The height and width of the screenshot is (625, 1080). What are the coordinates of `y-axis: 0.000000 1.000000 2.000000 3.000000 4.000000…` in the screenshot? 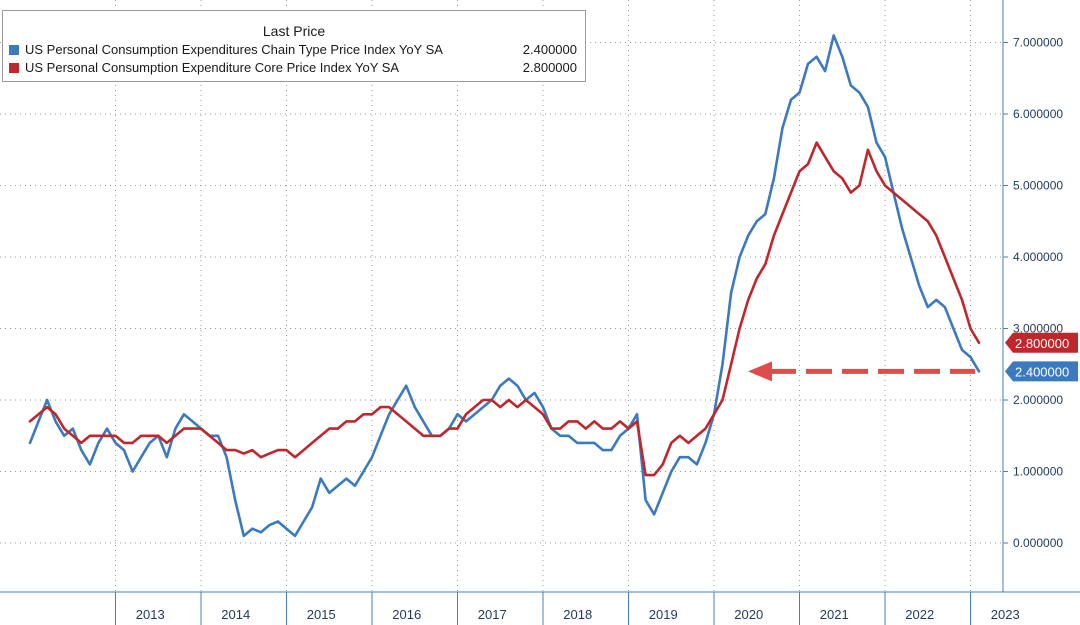 It's located at (1032, 296).